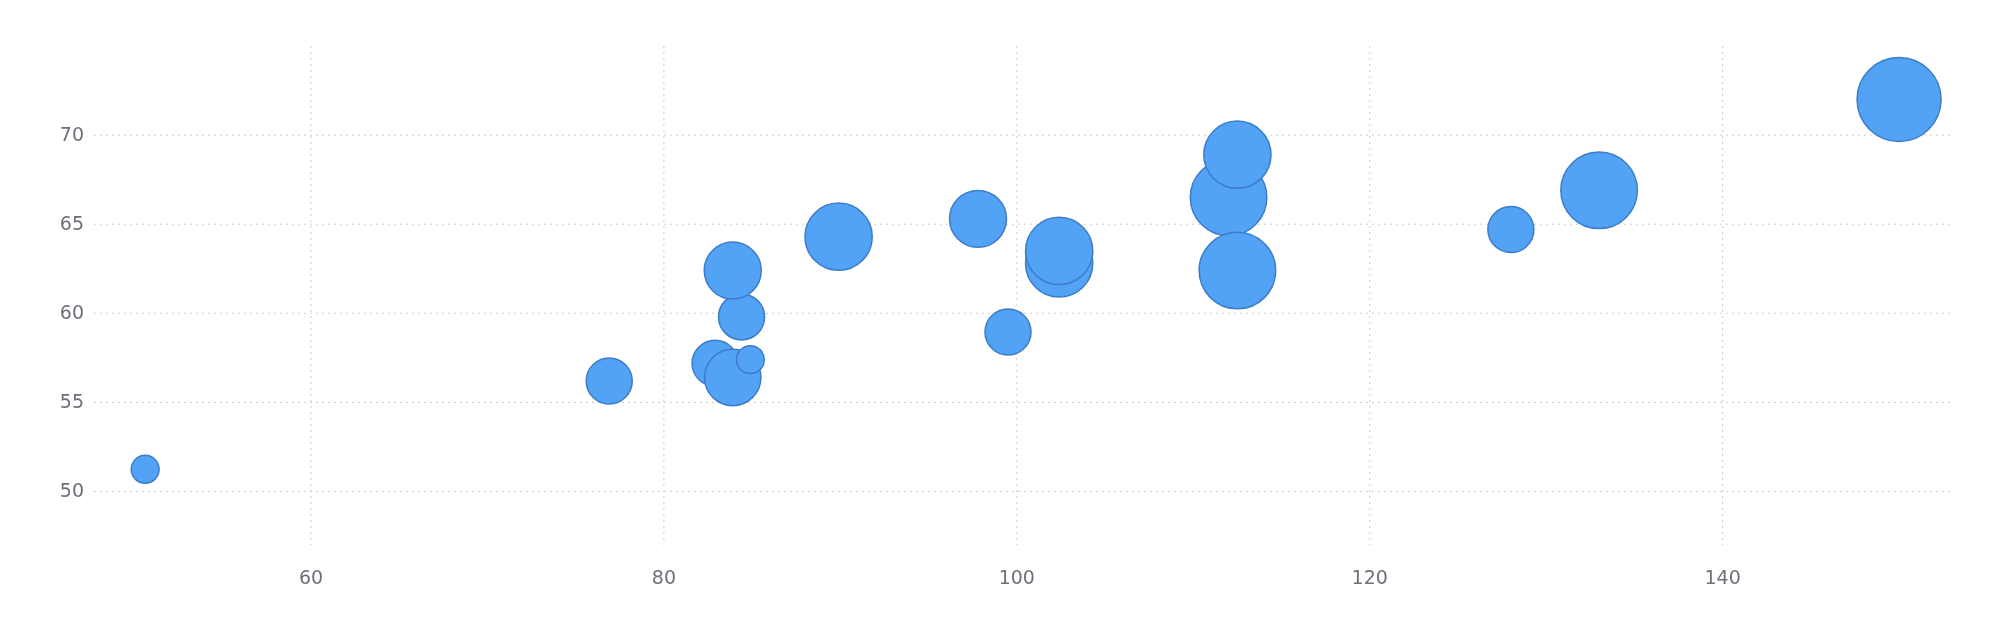 Image resolution: width=2000 pixels, height=642 pixels. Describe the element at coordinates (71, 311) in the screenshot. I see `y-tick-label: 60` at that location.